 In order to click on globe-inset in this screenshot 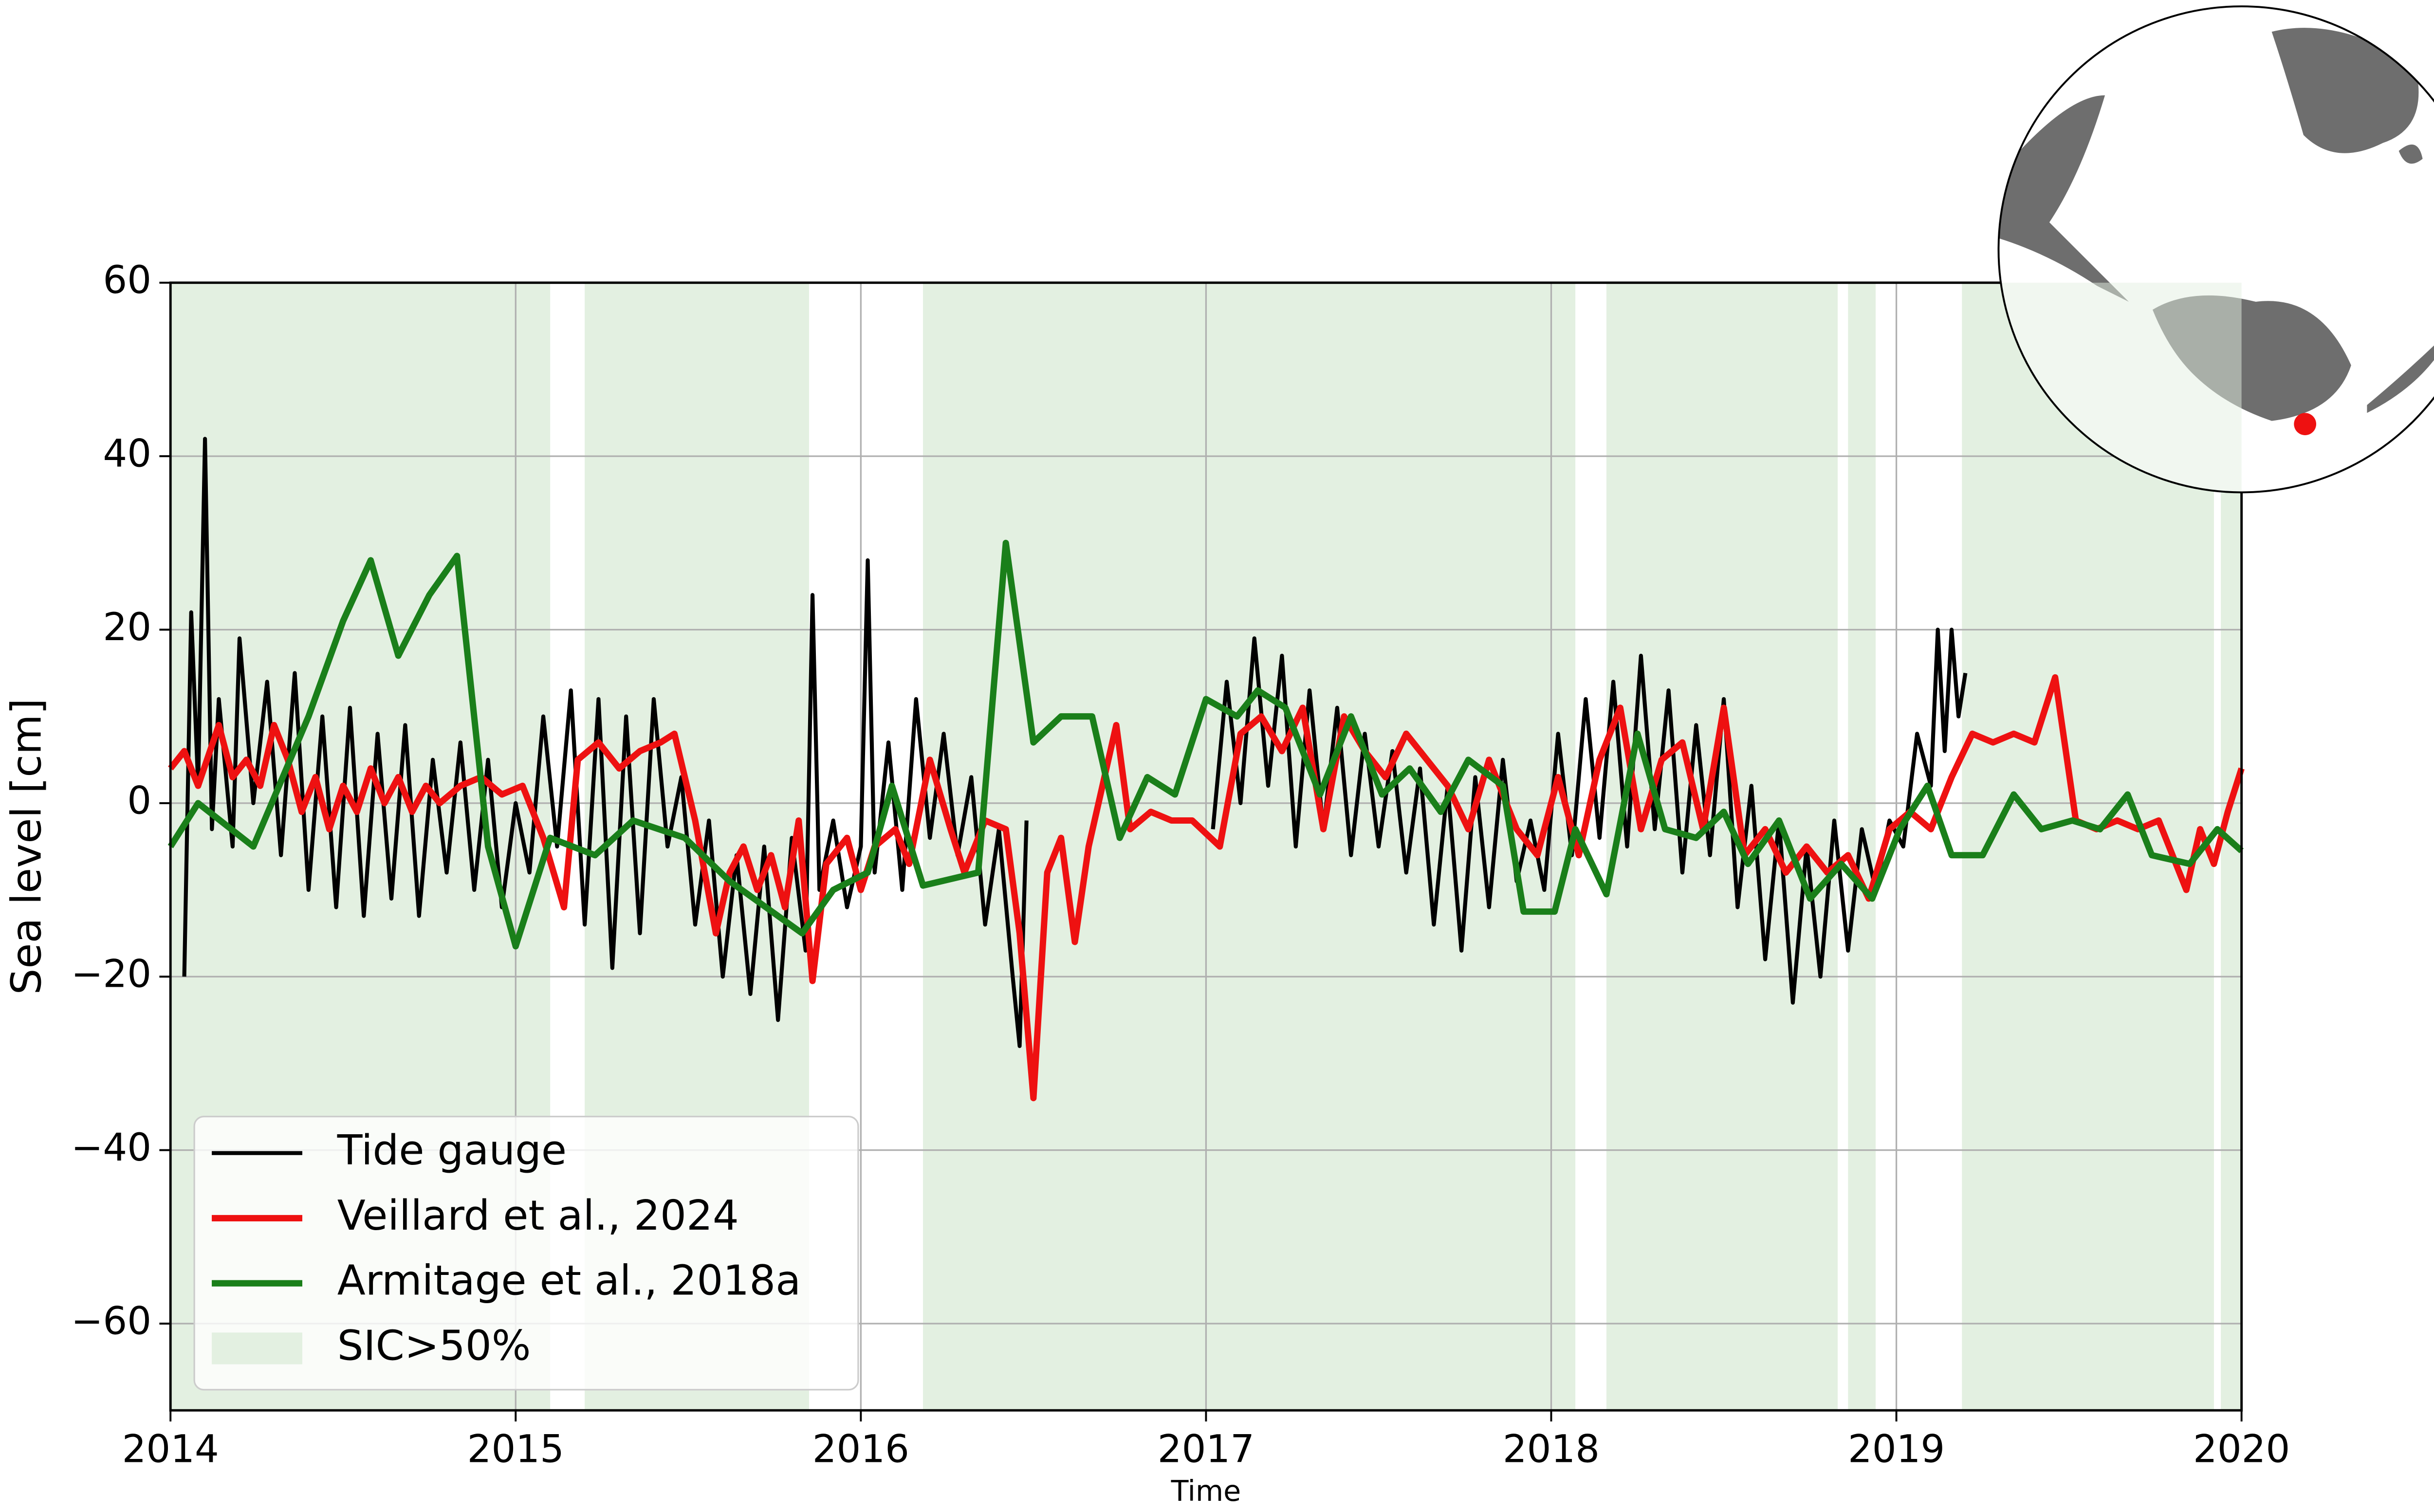, I will do `click(2215, 249)`.